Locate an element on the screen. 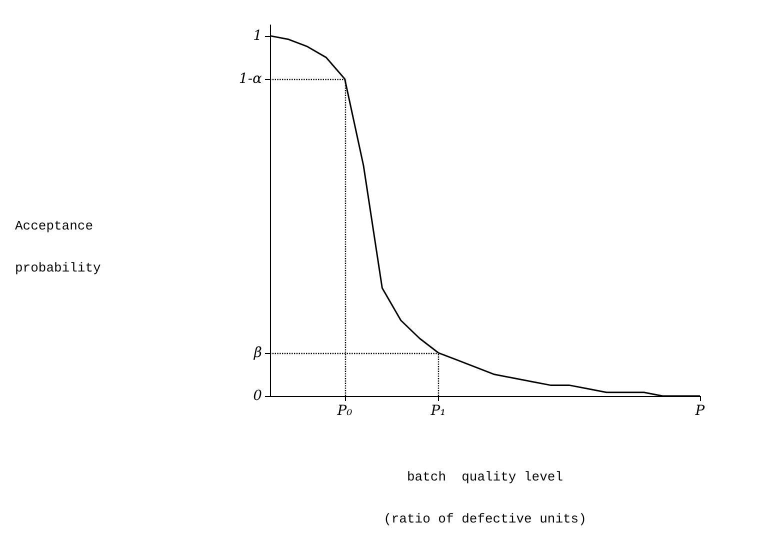  text: Acceptance probability is located at coordinates (58, 247).